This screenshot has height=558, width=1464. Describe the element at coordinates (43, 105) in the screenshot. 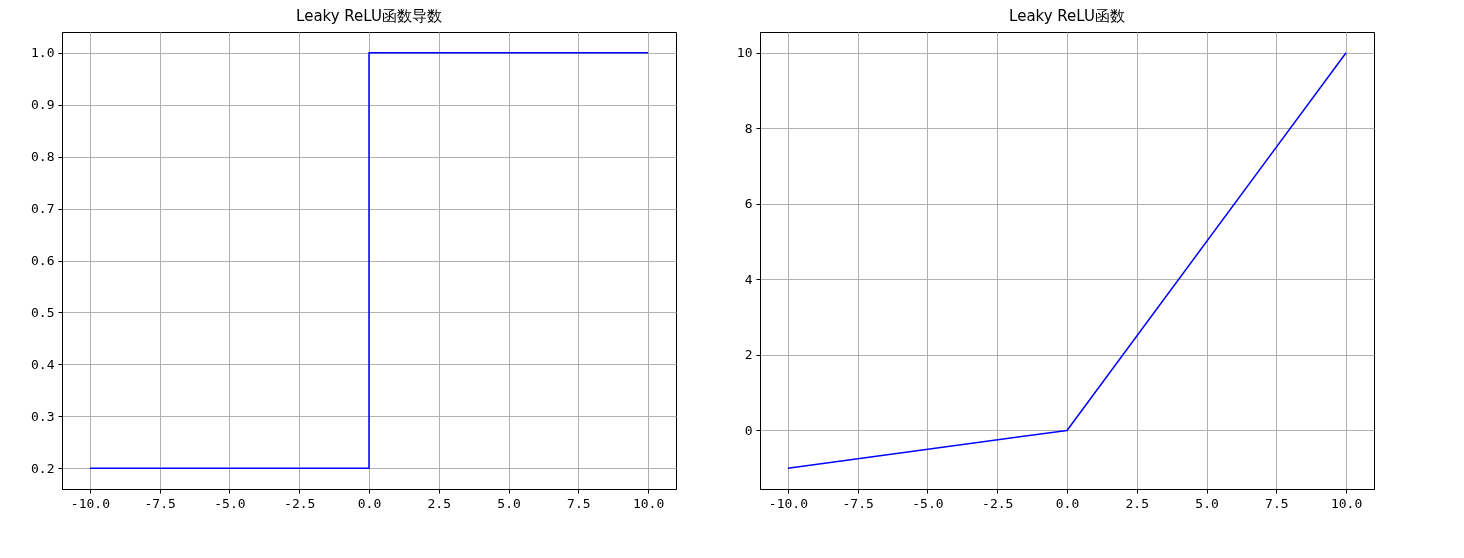

I see `y-tick-label: 0.9` at that location.